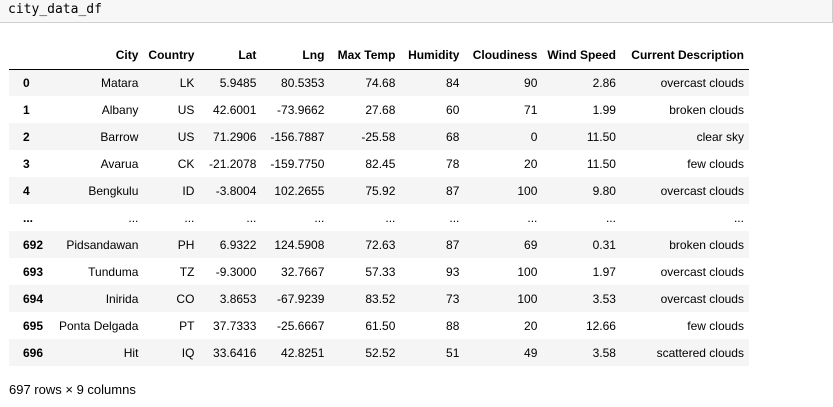  What do you see at coordinates (453, 244) in the screenshot?
I see `table-cell: 87` at bounding box center [453, 244].